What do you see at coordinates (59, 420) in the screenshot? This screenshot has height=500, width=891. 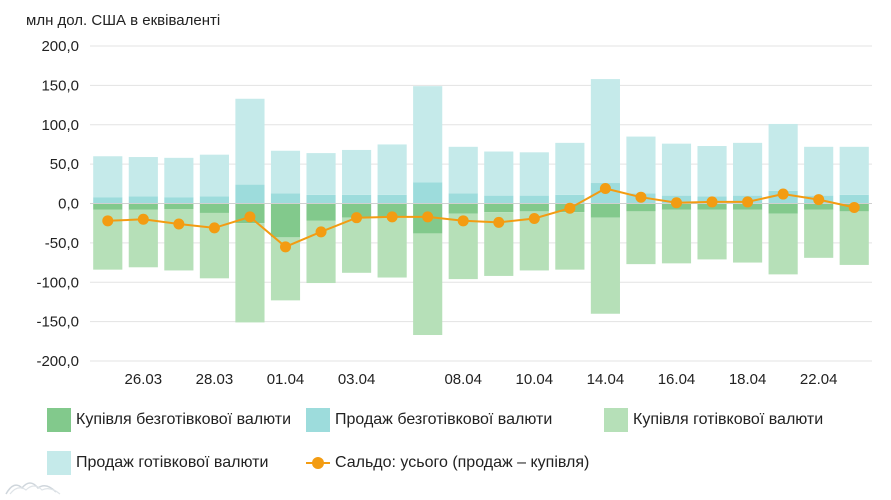 I see `legend-swatch-noncash-buy` at bounding box center [59, 420].